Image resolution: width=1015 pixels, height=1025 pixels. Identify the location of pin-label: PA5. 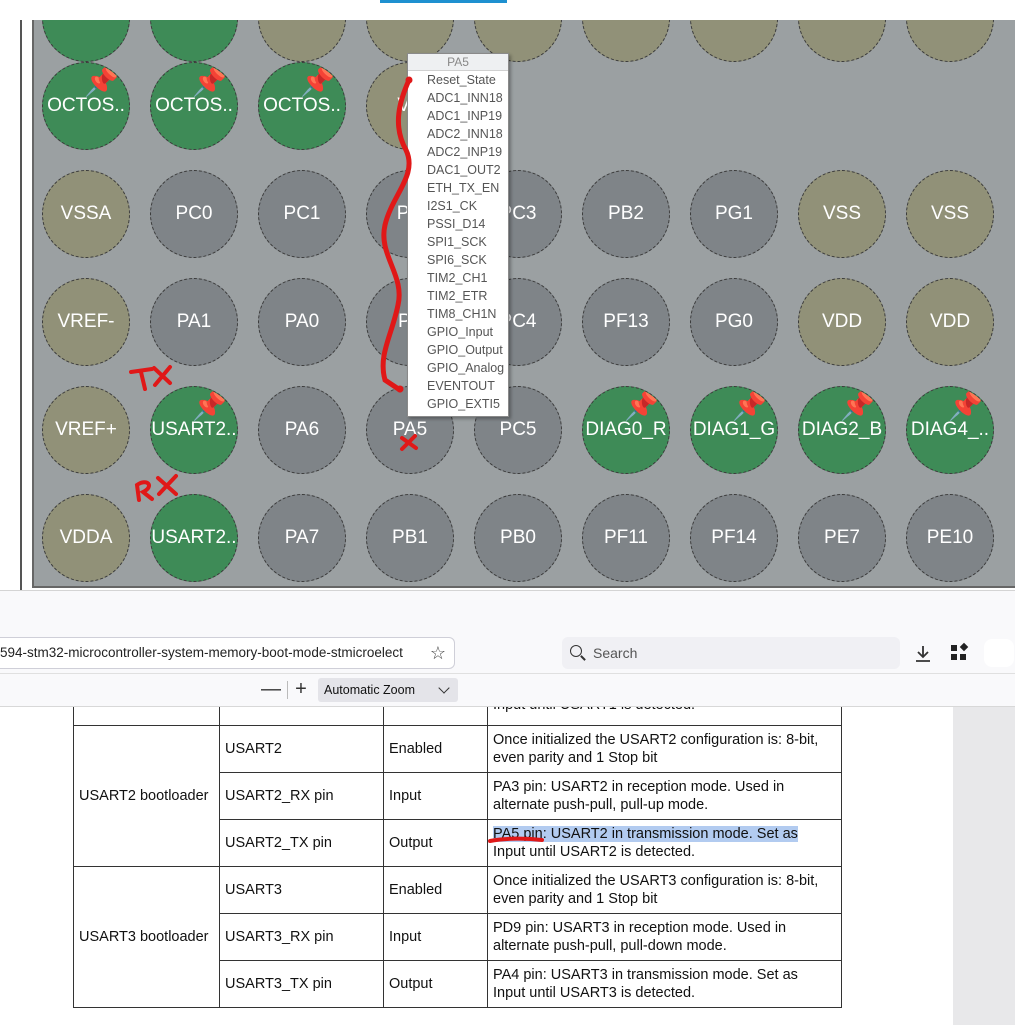
(410, 429).